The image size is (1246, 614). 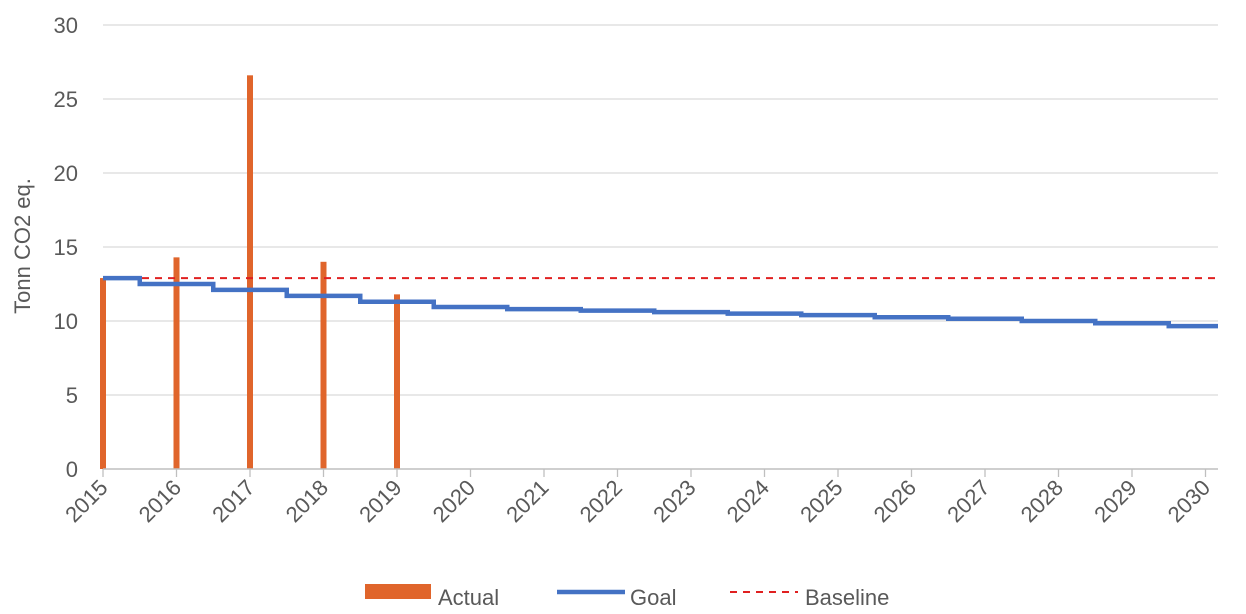 What do you see at coordinates (22, 246) in the screenshot?
I see `y-axis-title: Tonn CO2 eq.` at bounding box center [22, 246].